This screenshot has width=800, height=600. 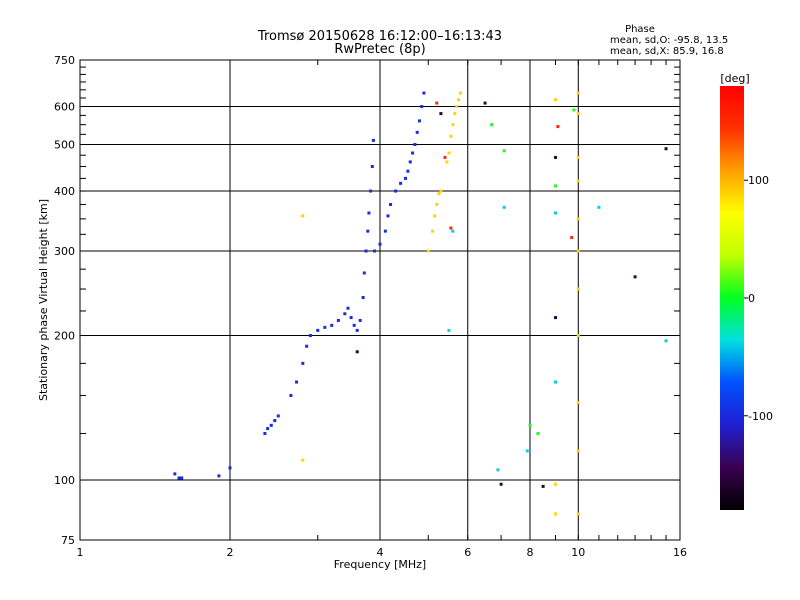 What do you see at coordinates (760, 416) in the screenshot?
I see `colorbar-tick-label: -100` at bounding box center [760, 416].